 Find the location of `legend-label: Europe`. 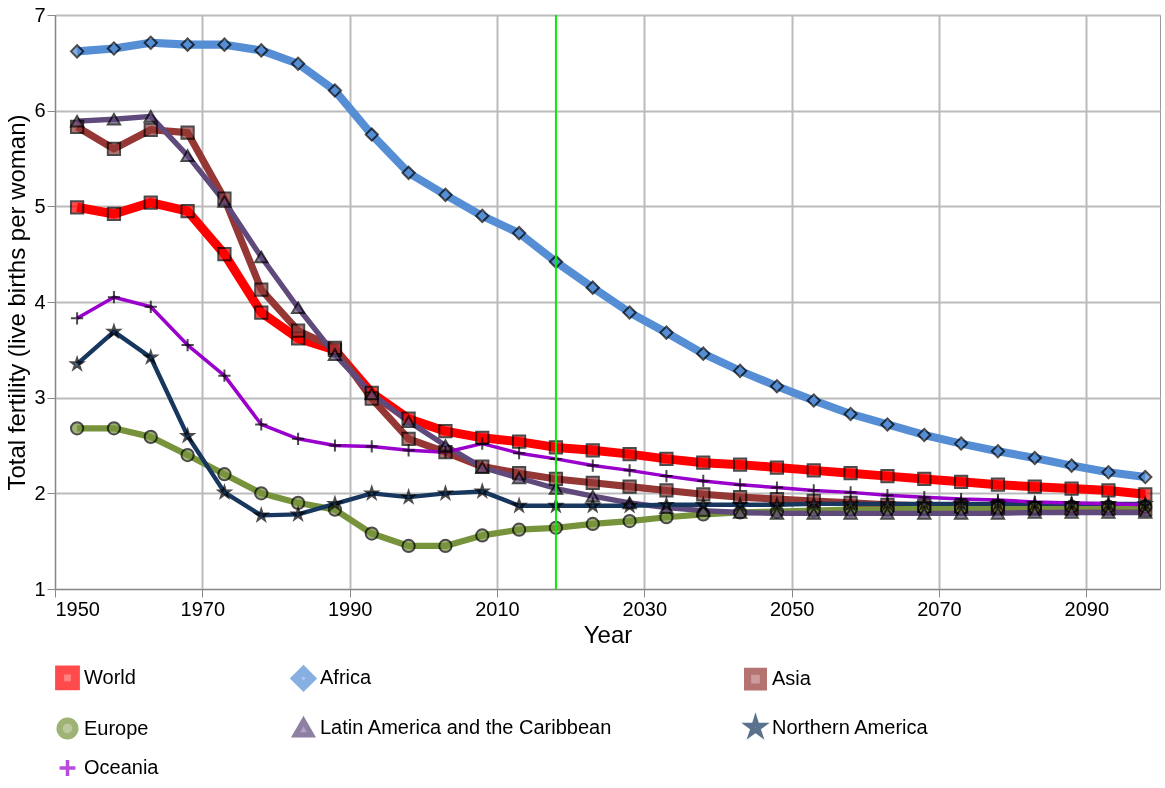

legend-label: Europe is located at coordinates (116, 727).